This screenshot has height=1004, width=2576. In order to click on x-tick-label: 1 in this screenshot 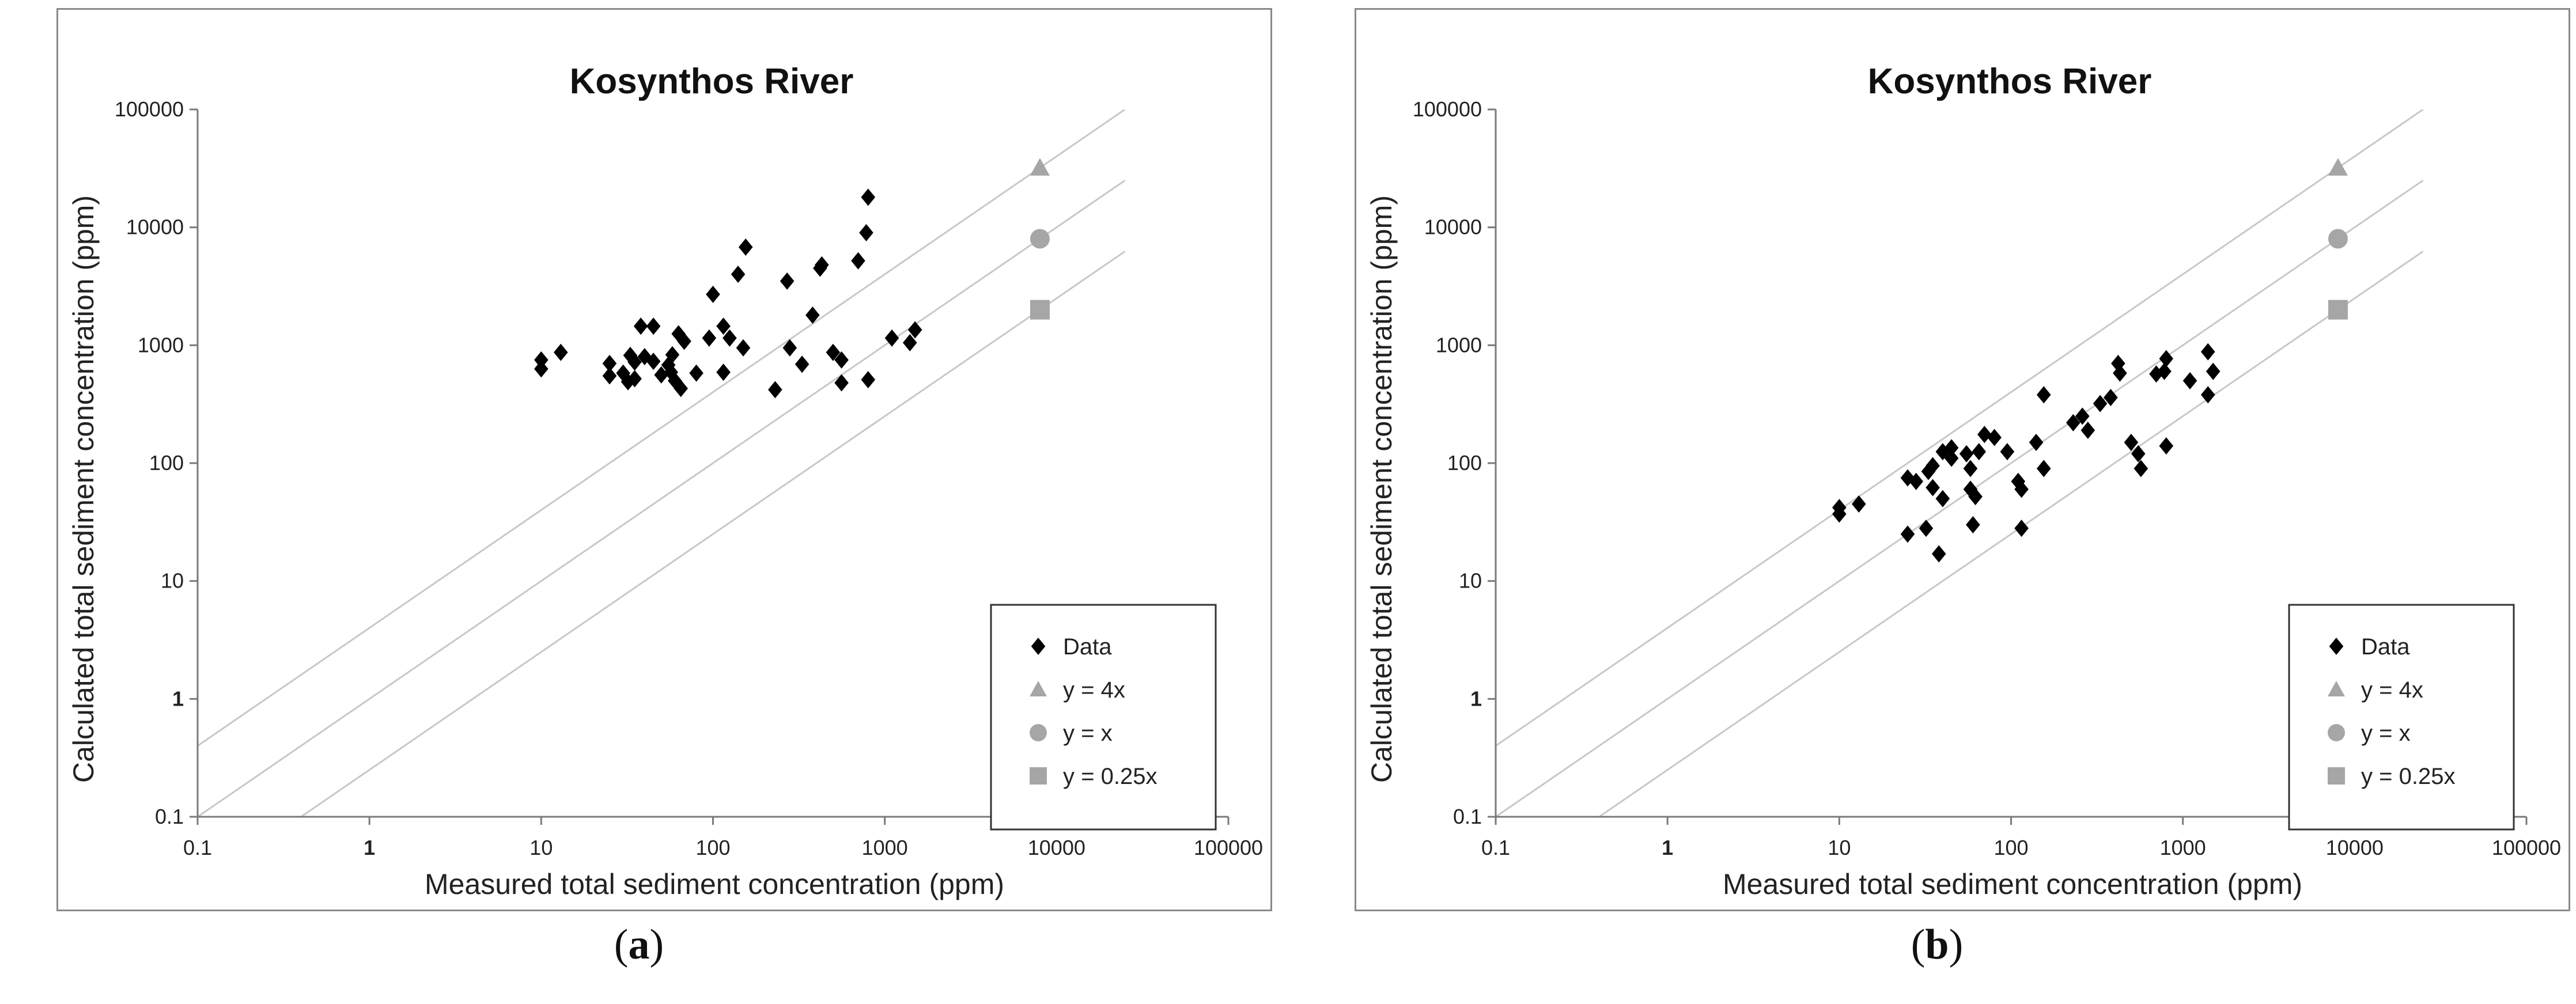, I will do `click(369, 847)`.